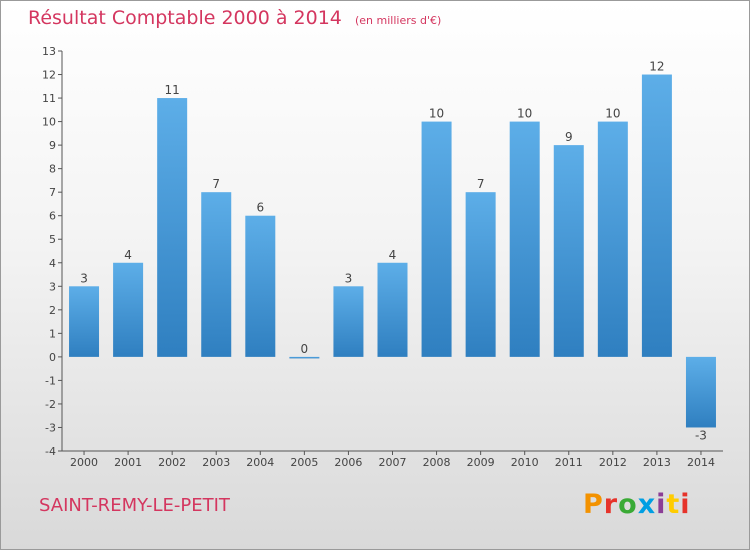 The height and width of the screenshot is (550, 750). What do you see at coordinates (49, 122) in the screenshot?
I see `y-tick-label: 10` at bounding box center [49, 122].